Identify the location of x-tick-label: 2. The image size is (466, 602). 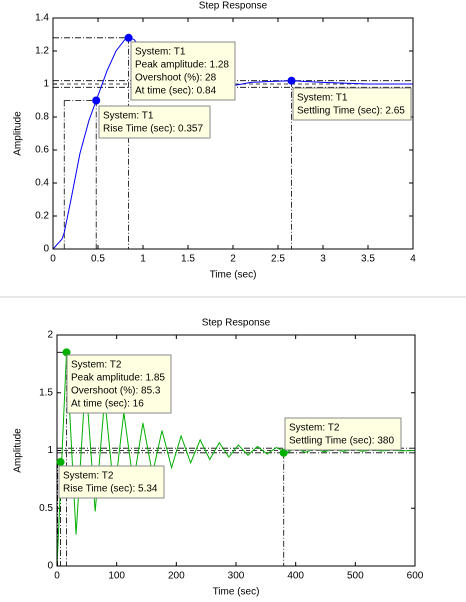
(233, 259).